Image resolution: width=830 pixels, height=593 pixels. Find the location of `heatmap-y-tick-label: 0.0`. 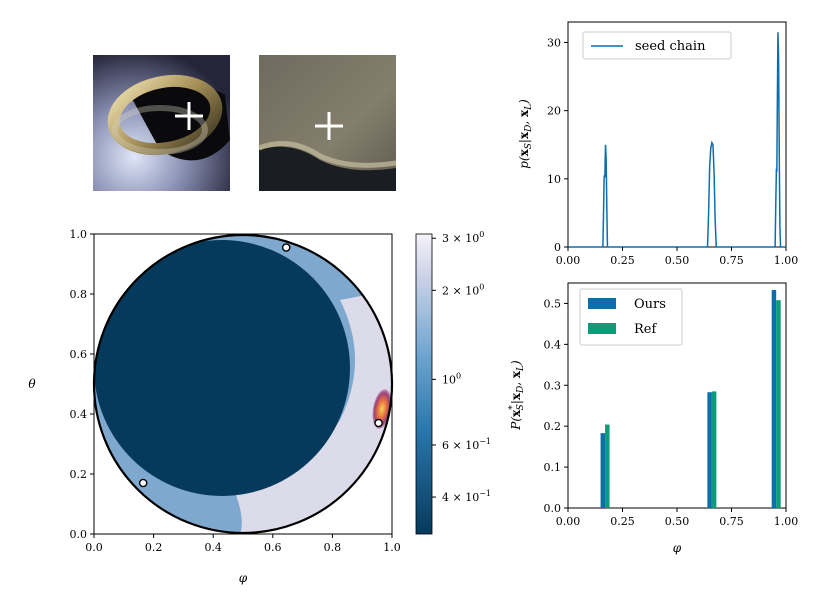

heatmap-y-tick-label: 0.0 is located at coordinates (79, 534).